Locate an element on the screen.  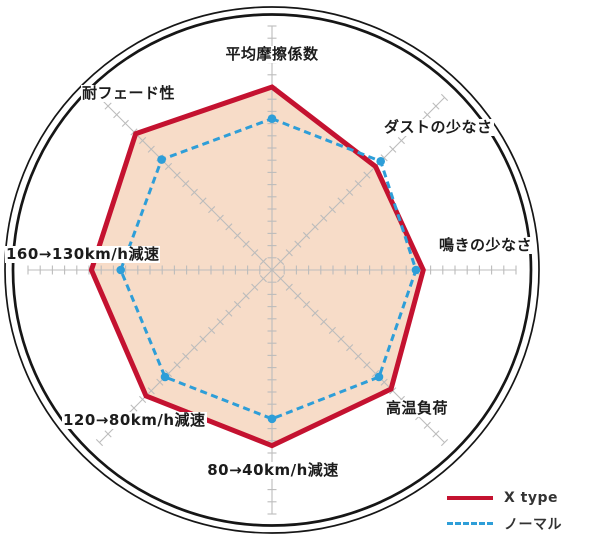
axis-label-decel-80-40: 80→40km/h減速 is located at coordinates (273, 470).